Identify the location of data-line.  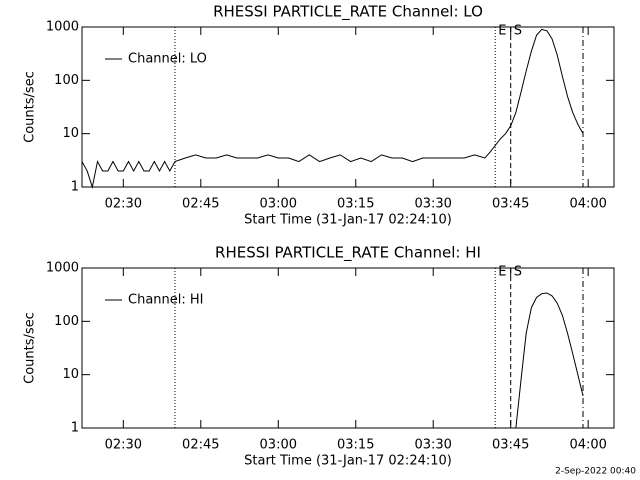
(549, 360).